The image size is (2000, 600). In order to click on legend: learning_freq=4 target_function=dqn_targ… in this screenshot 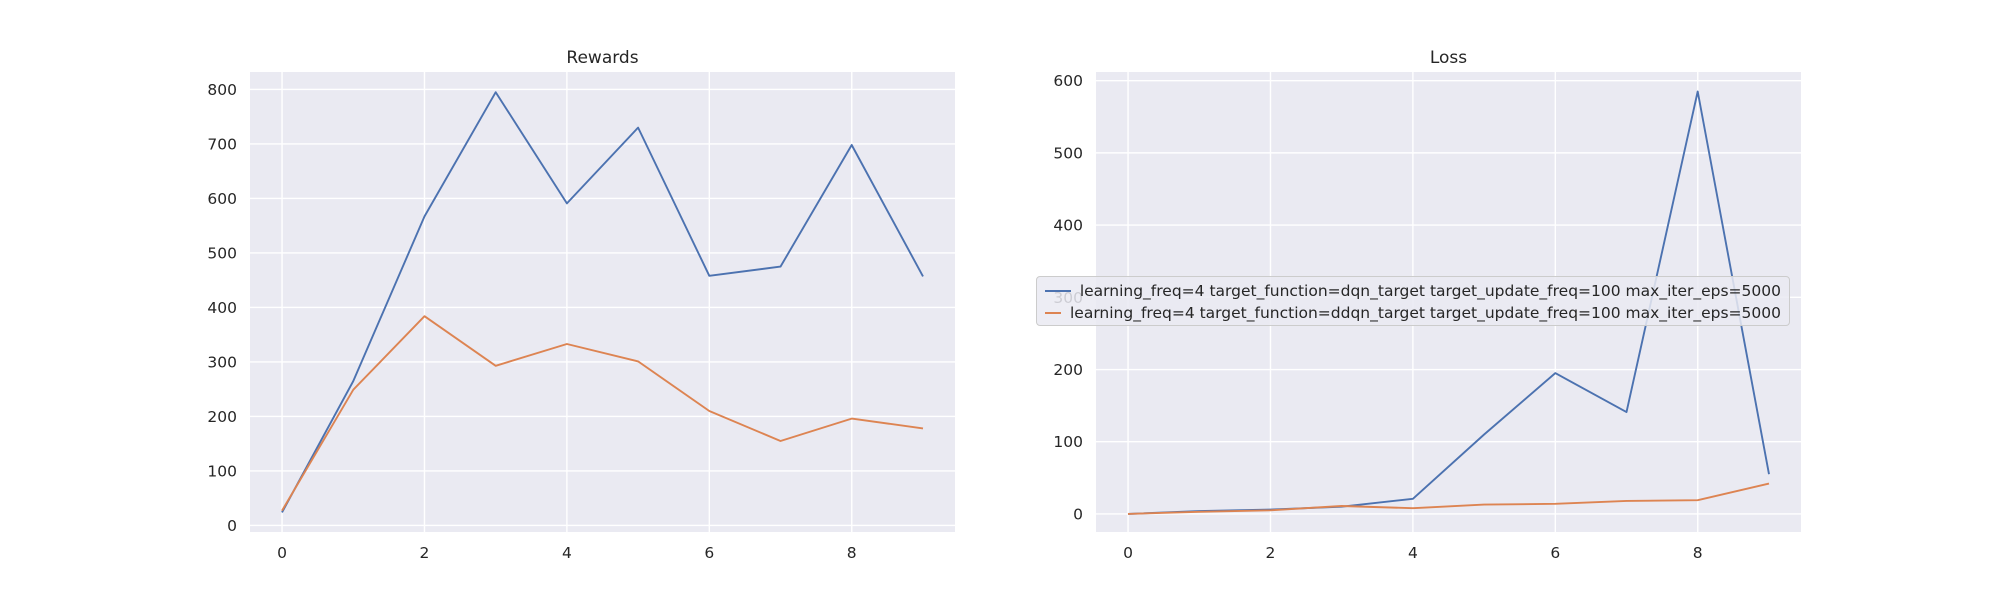, I will do `click(1413, 301)`.